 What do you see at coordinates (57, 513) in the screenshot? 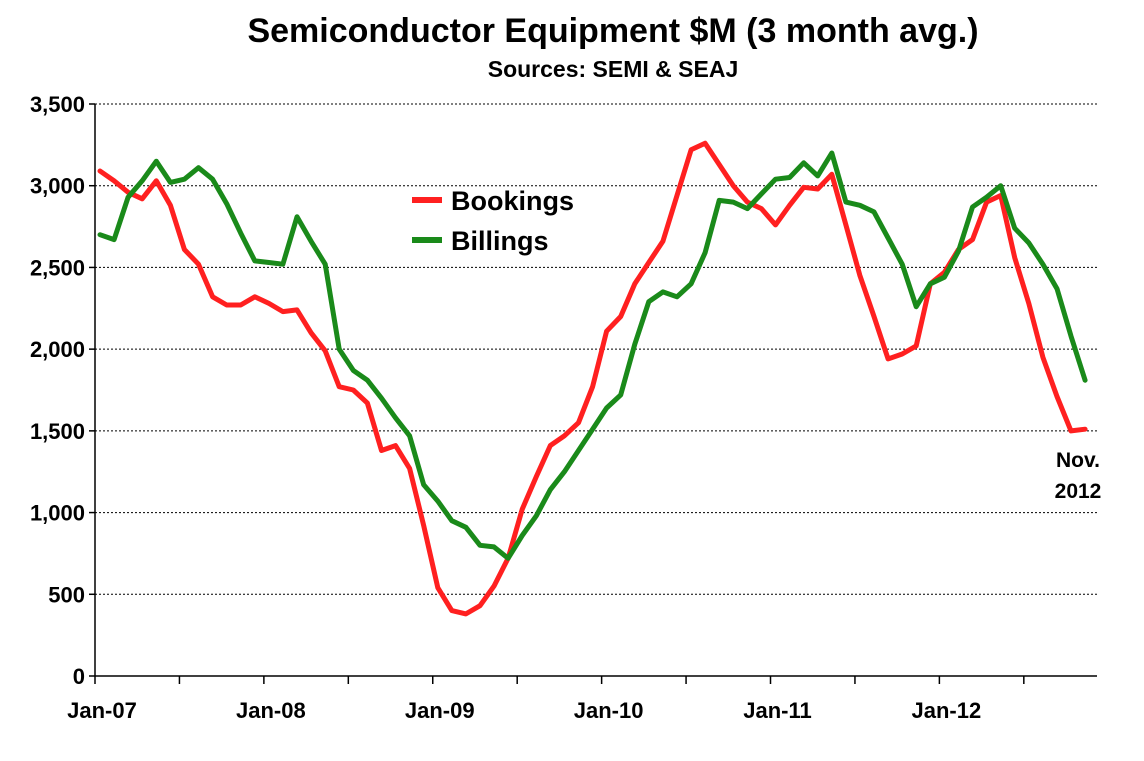
I see `y-tick-label: 1,000` at bounding box center [57, 513].